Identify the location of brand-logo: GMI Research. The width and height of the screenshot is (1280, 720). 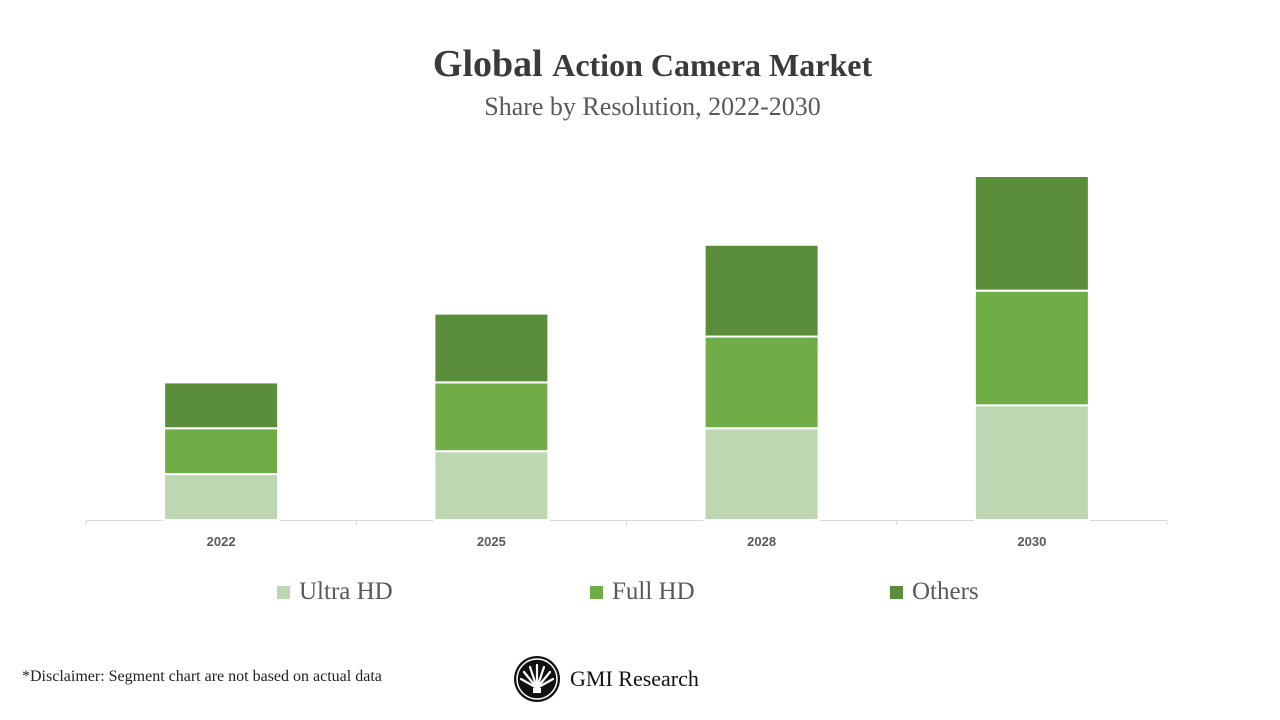
(606, 679).